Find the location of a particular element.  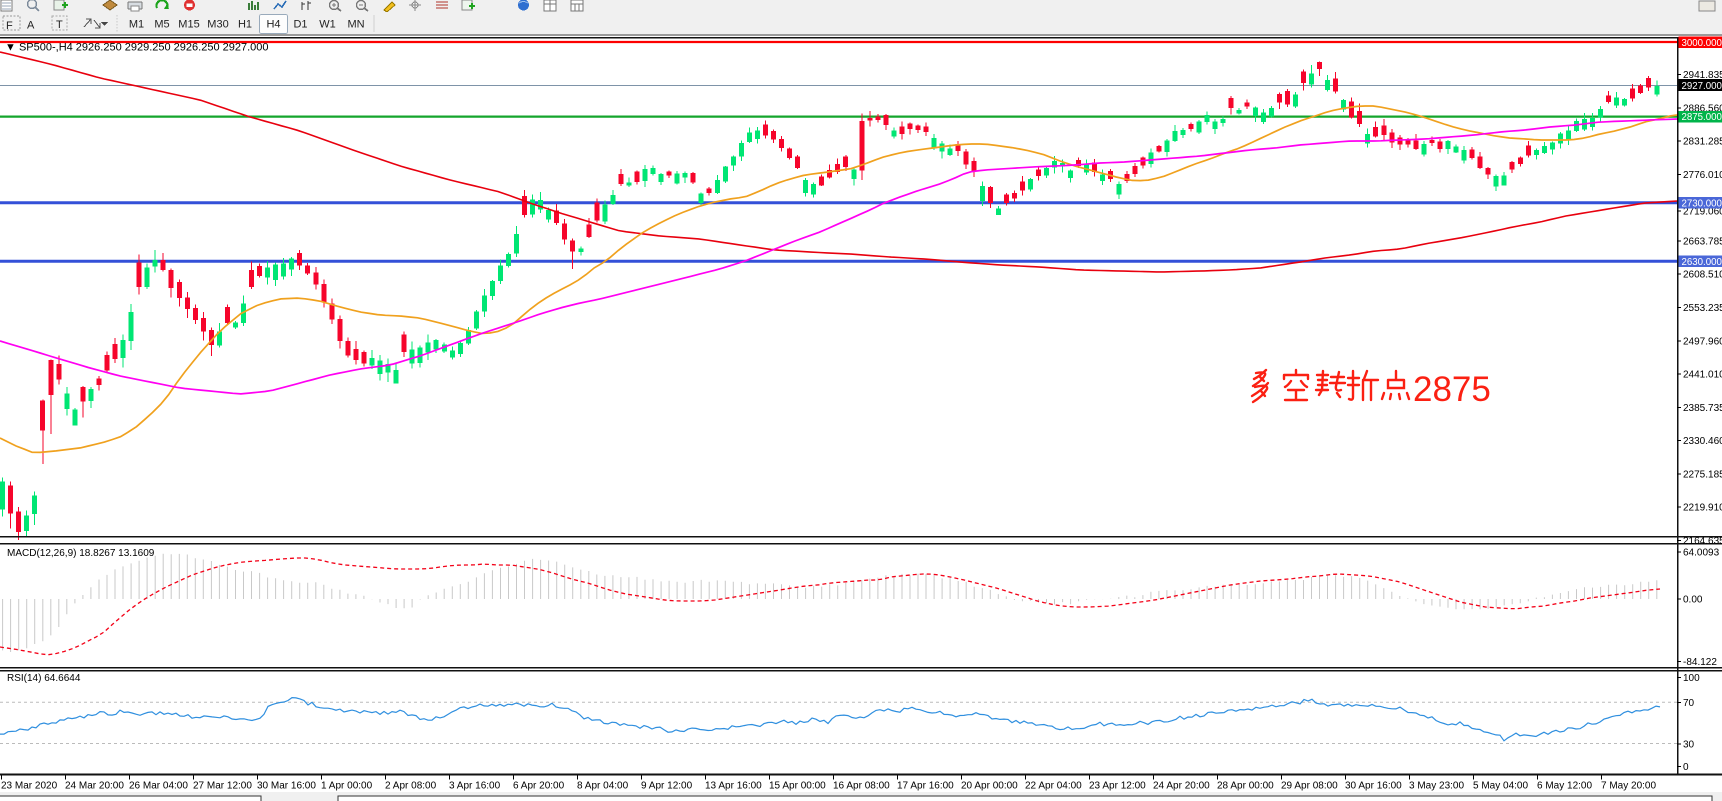

svg-text: 13 Apr 16:00 is located at coordinates (733, 786).